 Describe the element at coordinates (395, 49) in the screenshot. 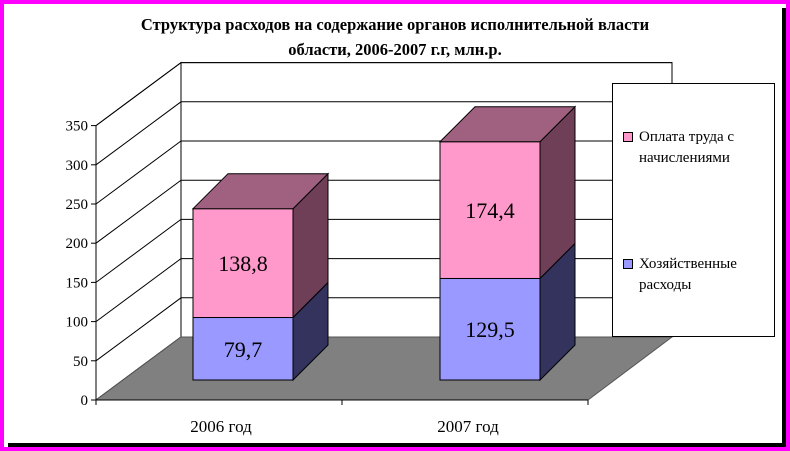

I see `chart-title-line-2: области, 2006-2007 г.г, млн.р.` at that location.